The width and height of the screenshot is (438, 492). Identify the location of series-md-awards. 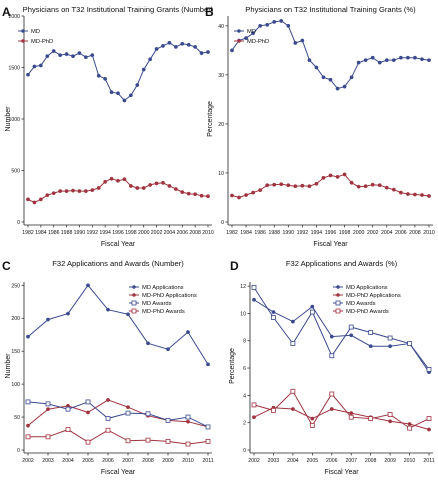
(118, 414).